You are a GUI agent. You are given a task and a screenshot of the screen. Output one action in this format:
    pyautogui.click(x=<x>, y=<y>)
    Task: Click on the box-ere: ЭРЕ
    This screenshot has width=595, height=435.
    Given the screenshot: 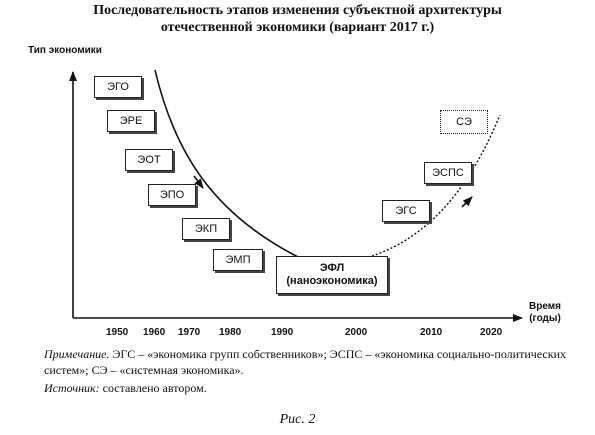 What is the action you would take?
    pyautogui.click(x=131, y=121)
    